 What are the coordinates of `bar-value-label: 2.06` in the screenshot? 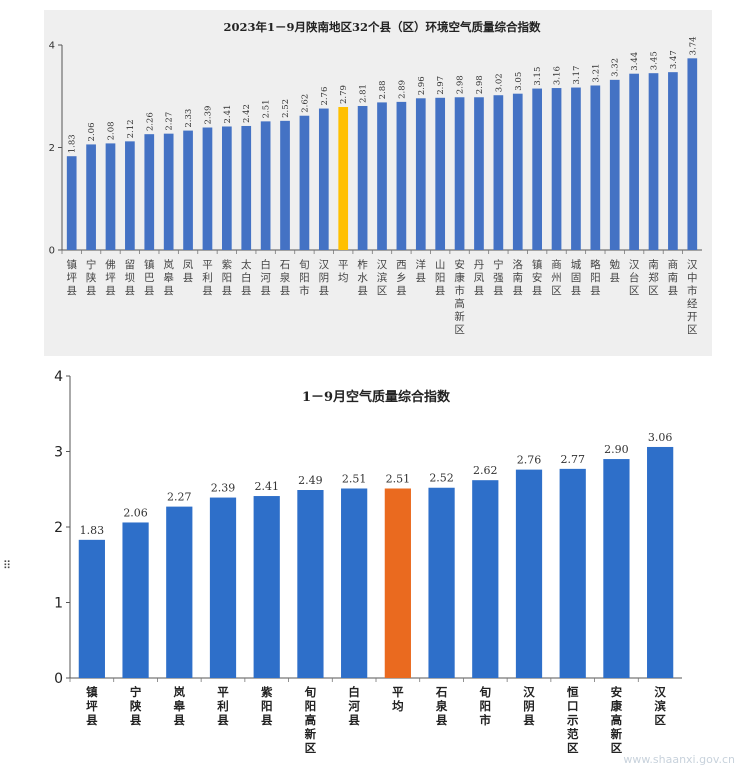 It's located at (92, 131).